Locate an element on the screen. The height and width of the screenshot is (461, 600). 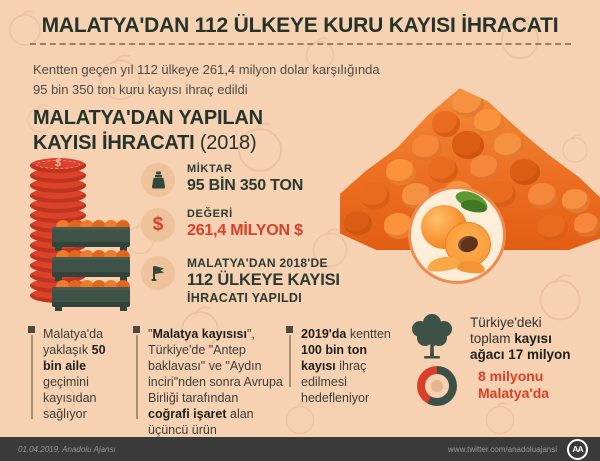
text-segment: ihraç edilmesi hedefleniyor is located at coordinates (335, 382).